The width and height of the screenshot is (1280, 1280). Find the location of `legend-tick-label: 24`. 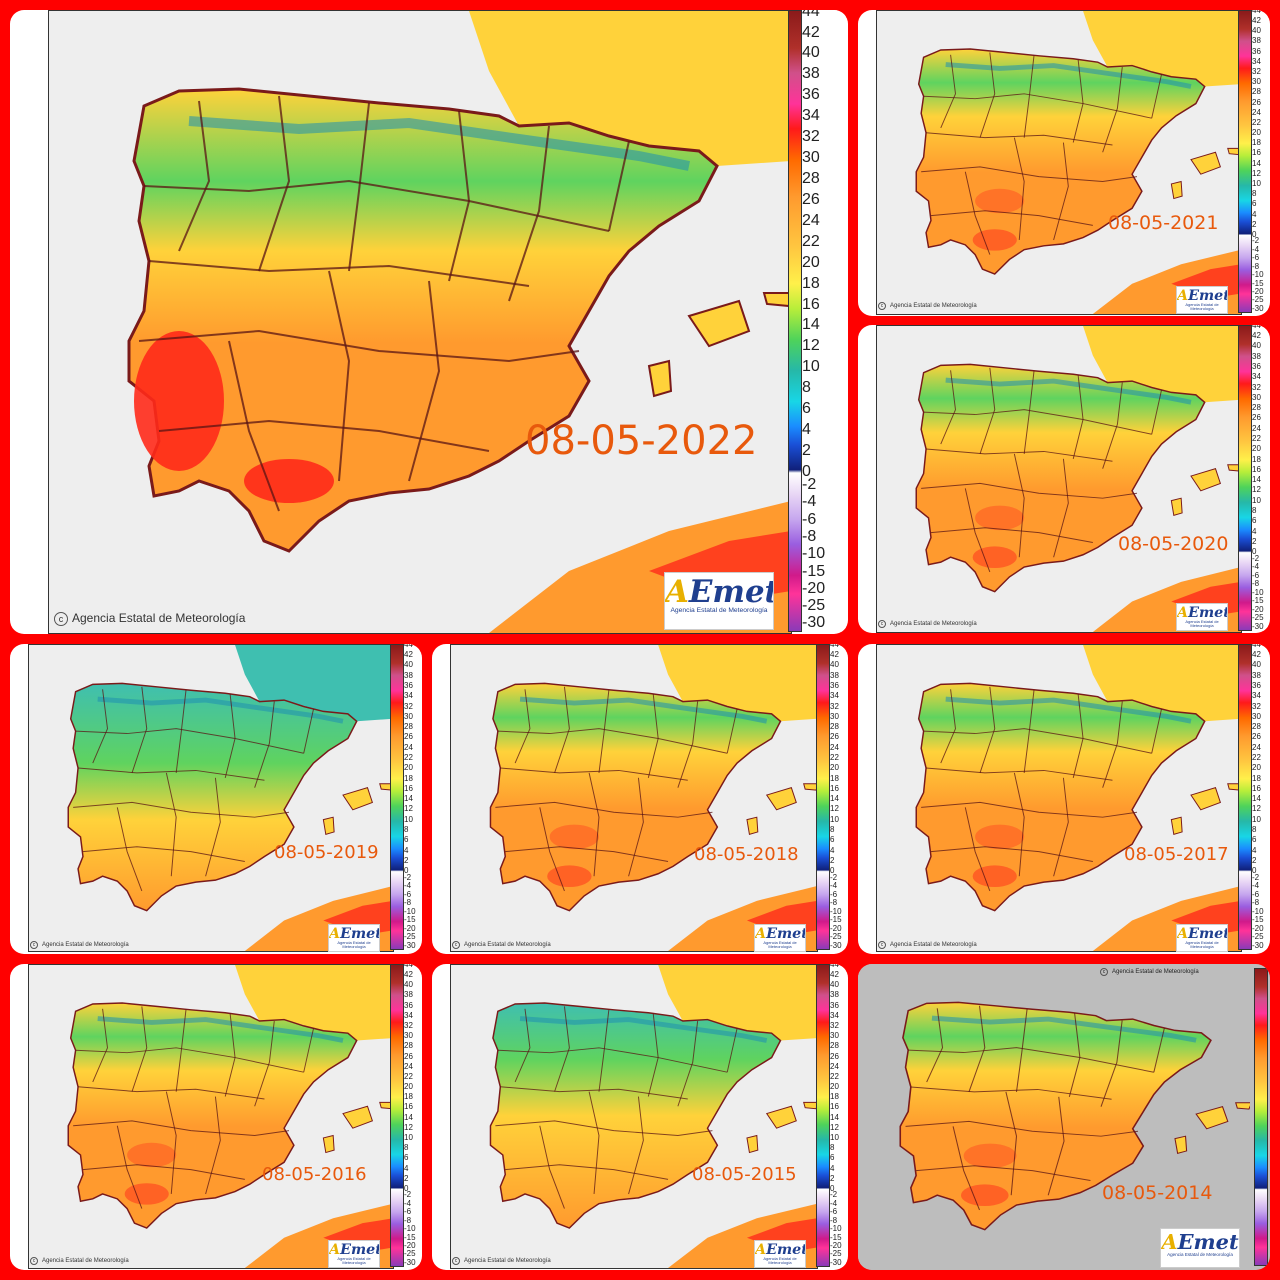

legend-tick-label: 24 is located at coordinates (834, 747).